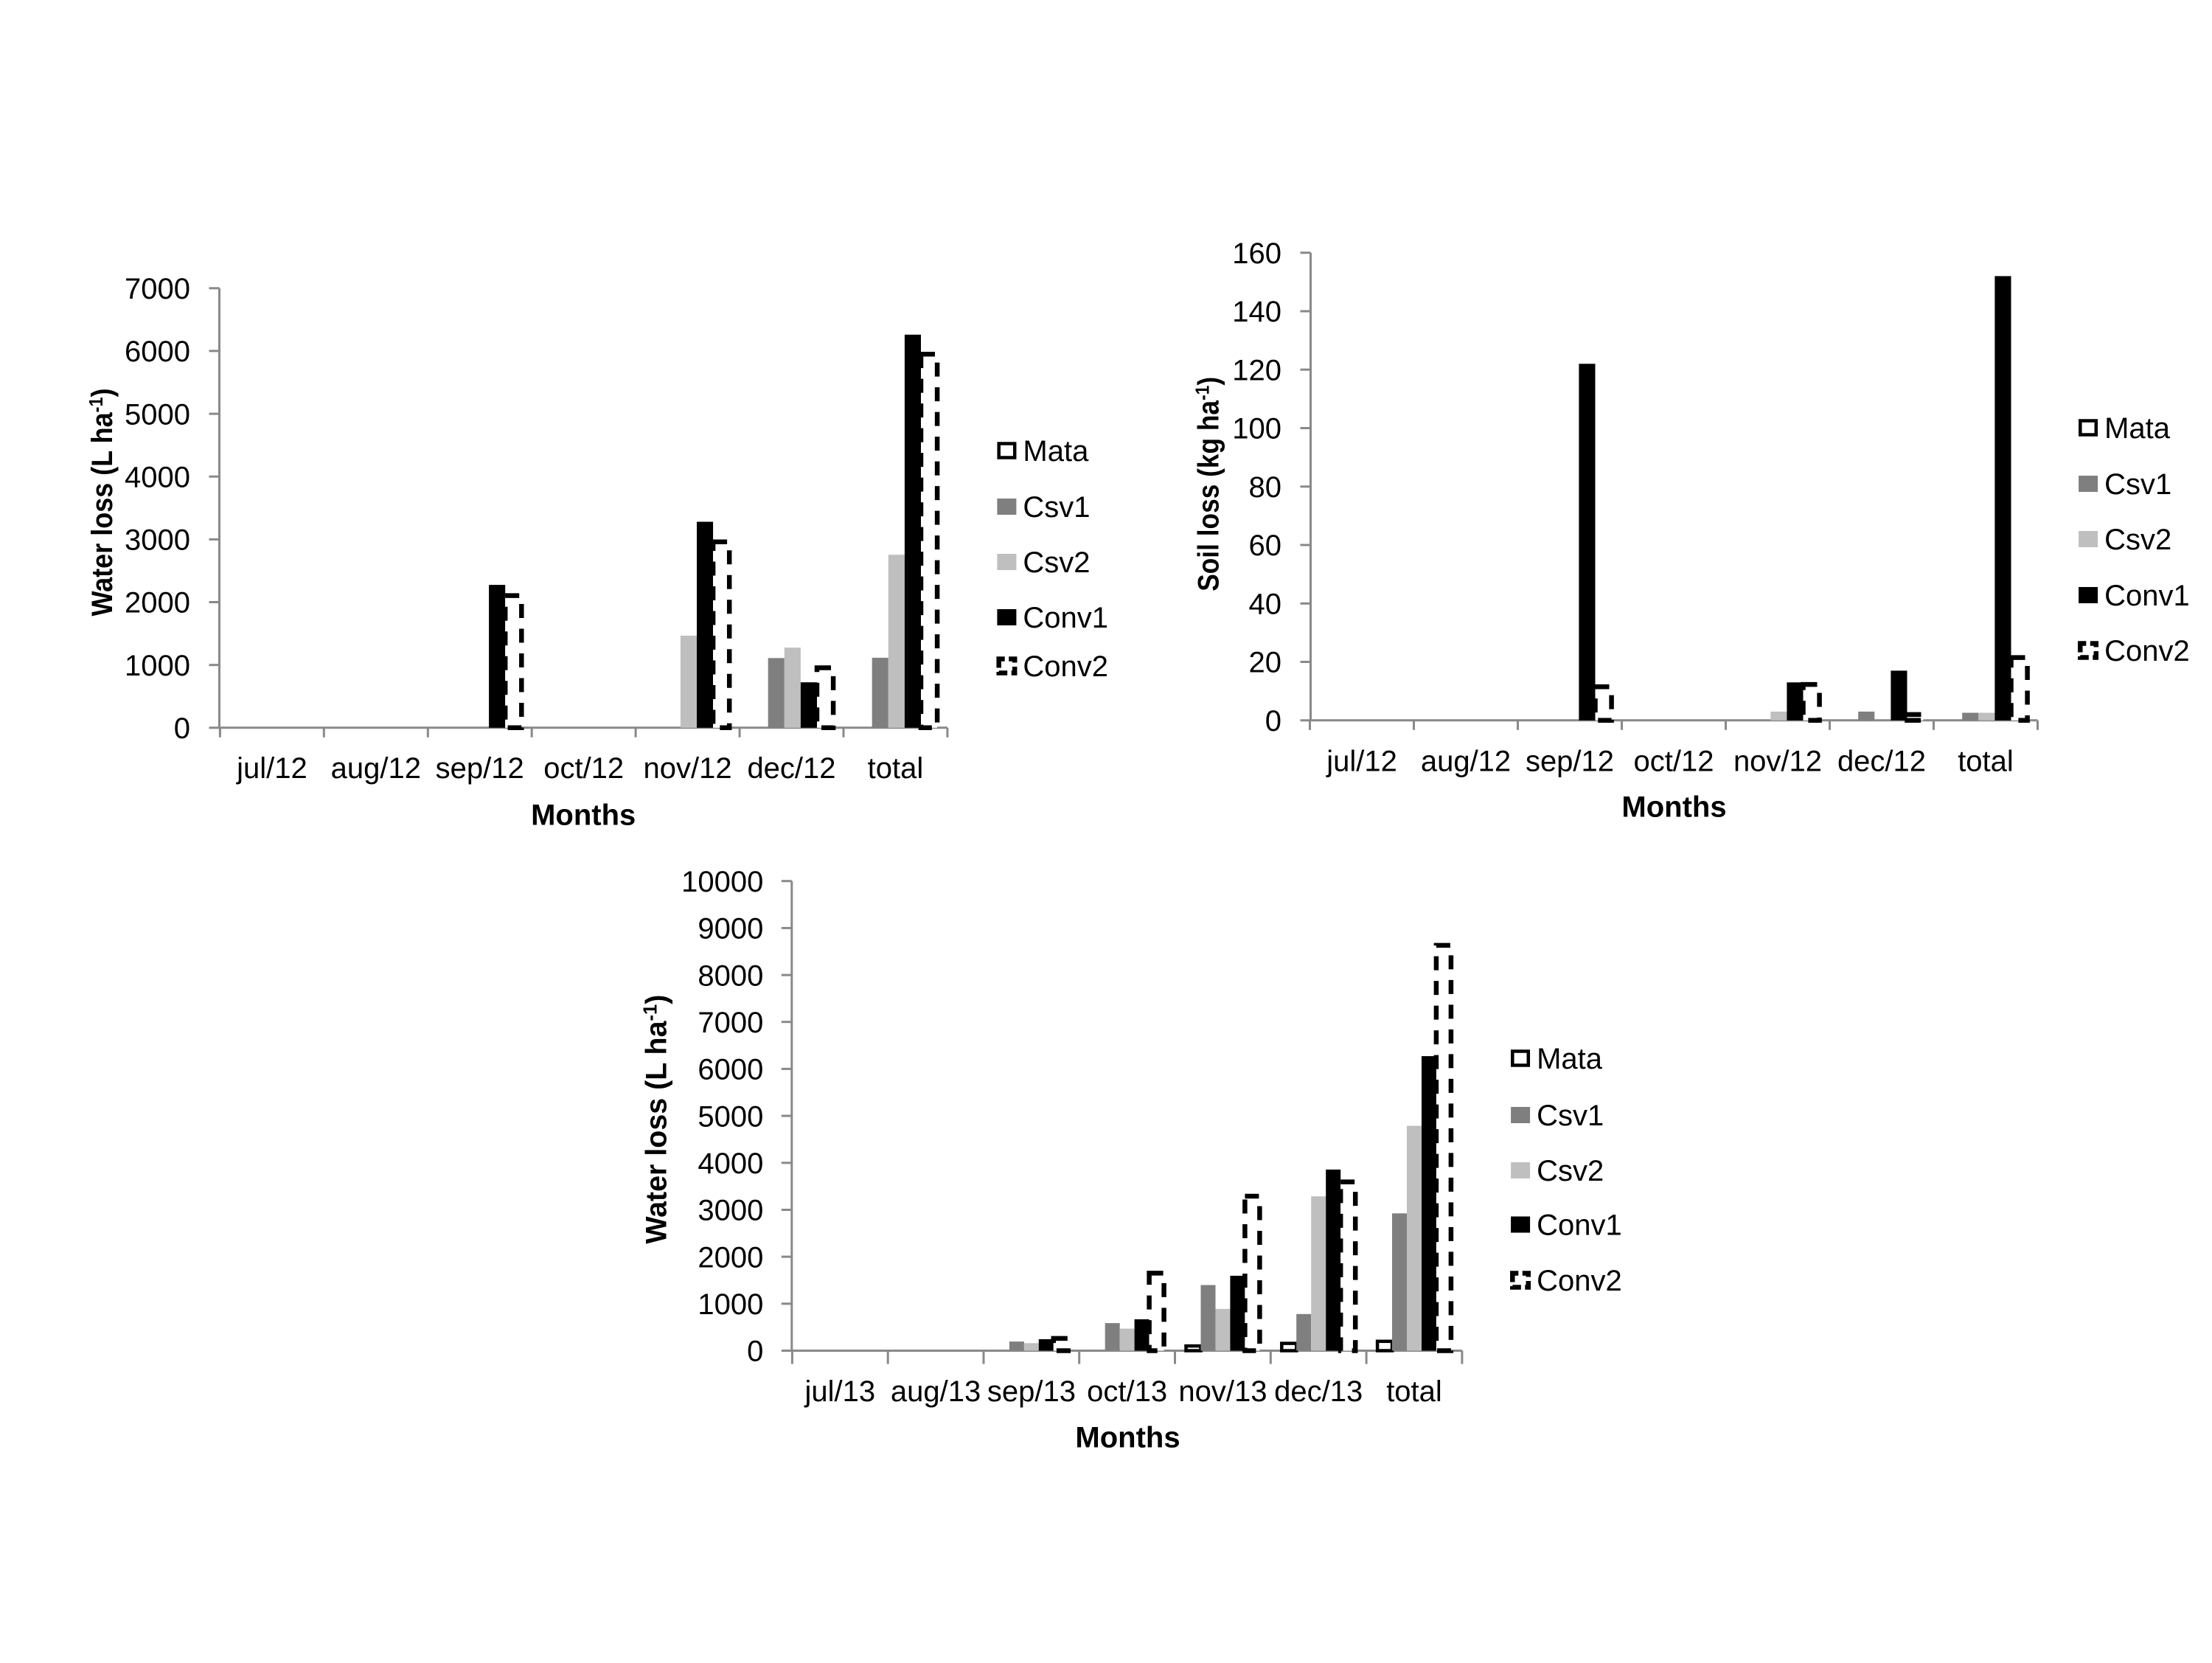 This screenshot has height=1663, width=2212. What do you see at coordinates (1256, 429) in the screenshot?
I see `svg-text: 100` at bounding box center [1256, 429].